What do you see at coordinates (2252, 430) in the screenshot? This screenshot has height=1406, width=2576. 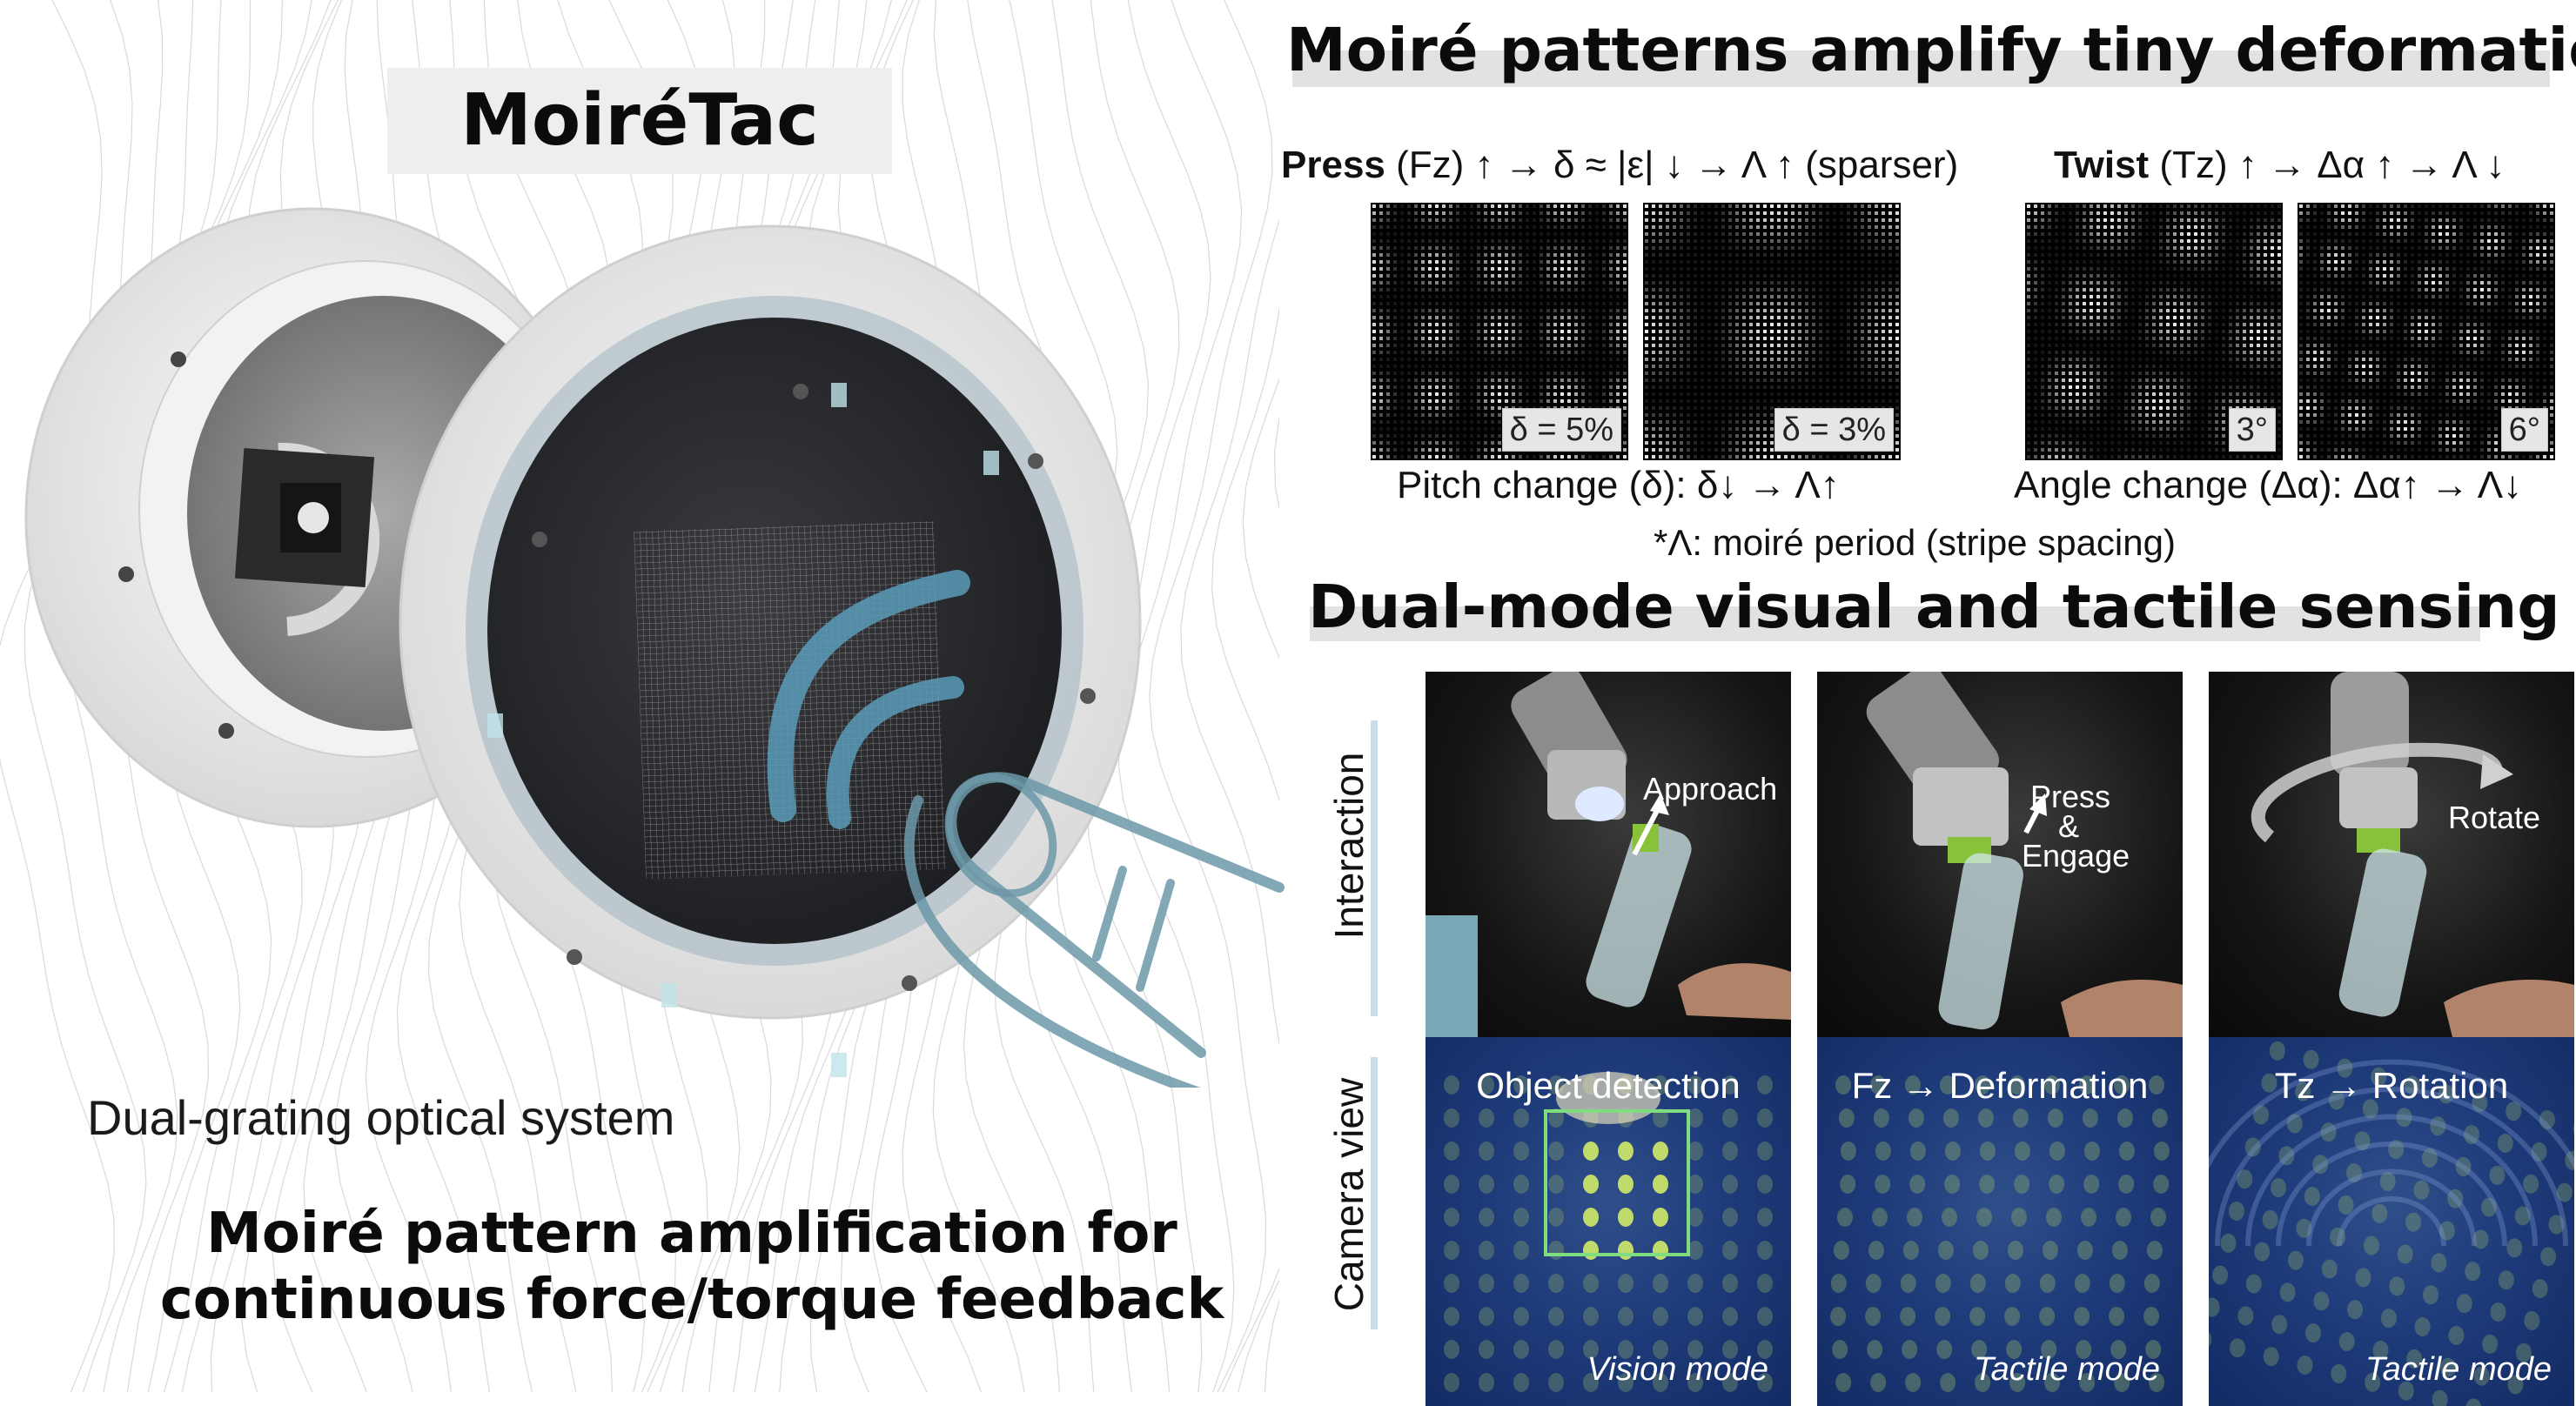 I see `pattern-badge: 3°` at bounding box center [2252, 430].